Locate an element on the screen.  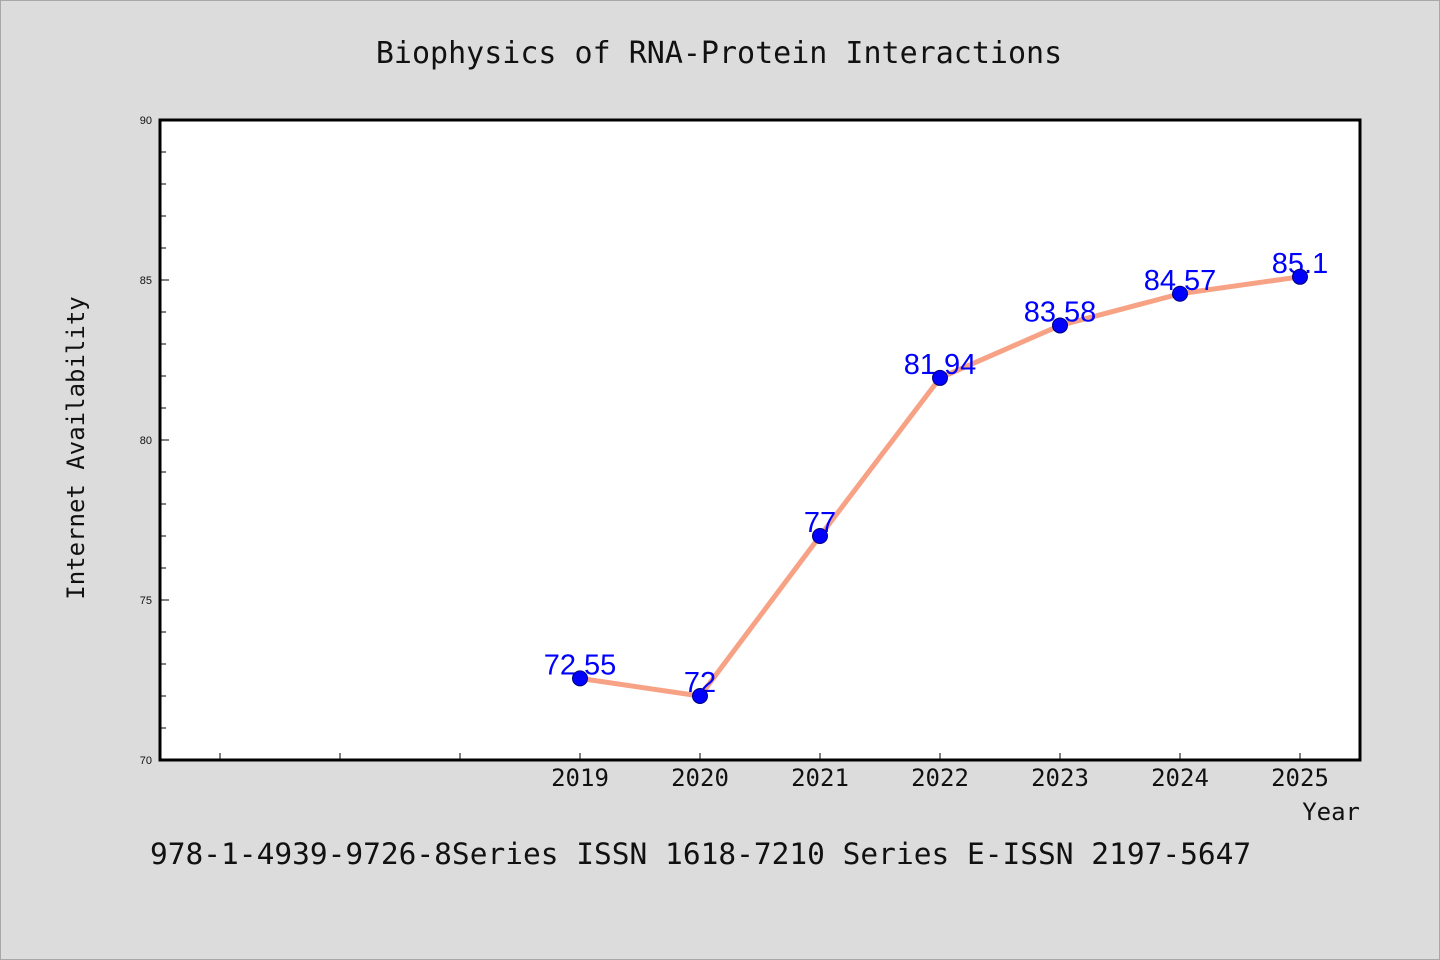
x-tick-label: 2024 is located at coordinates (1180, 778).